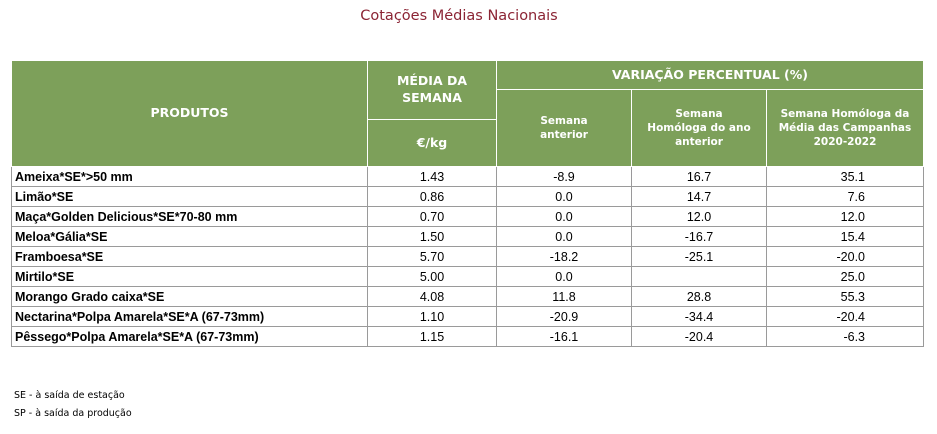  What do you see at coordinates (432, 336) in the screenshot?
I see `cell-media-semana: 1.15` at bounding box center [432, 336].